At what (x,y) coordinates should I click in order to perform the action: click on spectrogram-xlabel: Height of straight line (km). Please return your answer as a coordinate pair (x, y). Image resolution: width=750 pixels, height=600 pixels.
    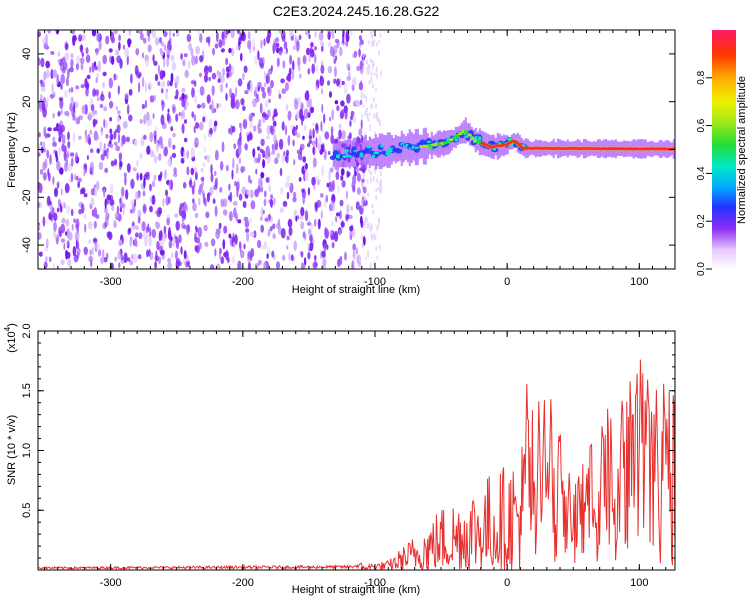
    Looking at the image, I should click on (356, 290).